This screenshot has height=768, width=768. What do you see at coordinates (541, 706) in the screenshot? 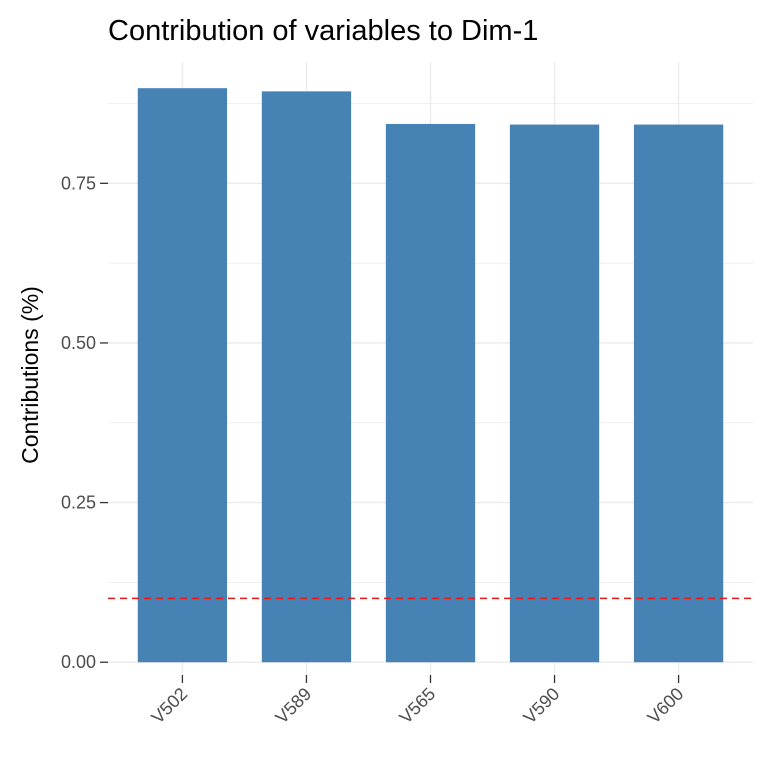
I see `x-tick-label: V590` at bounding box center [541, 706].